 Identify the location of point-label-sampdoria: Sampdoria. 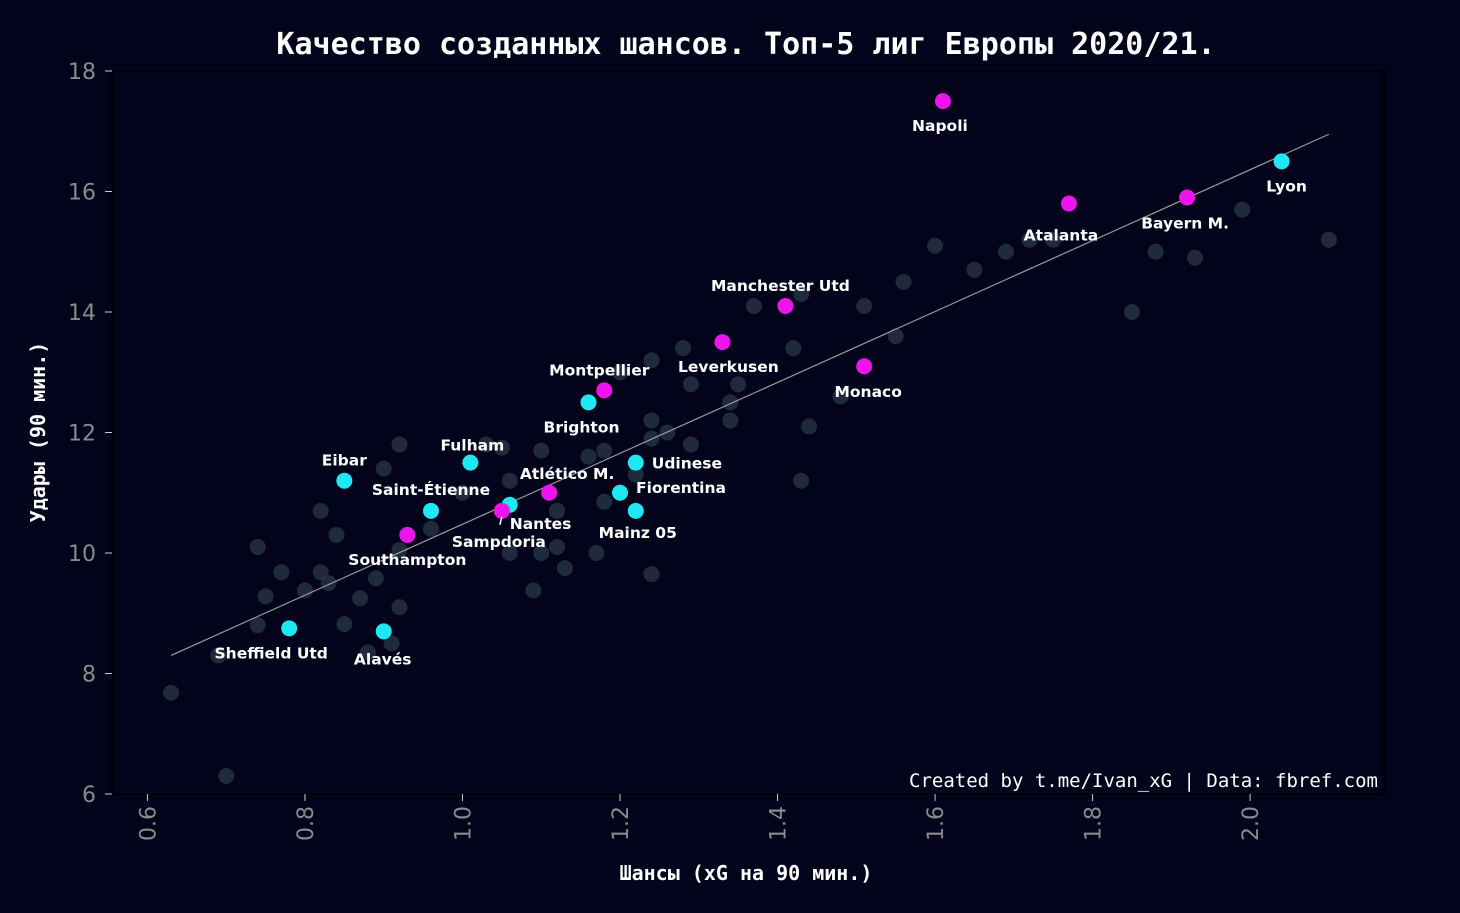
(499, 542).